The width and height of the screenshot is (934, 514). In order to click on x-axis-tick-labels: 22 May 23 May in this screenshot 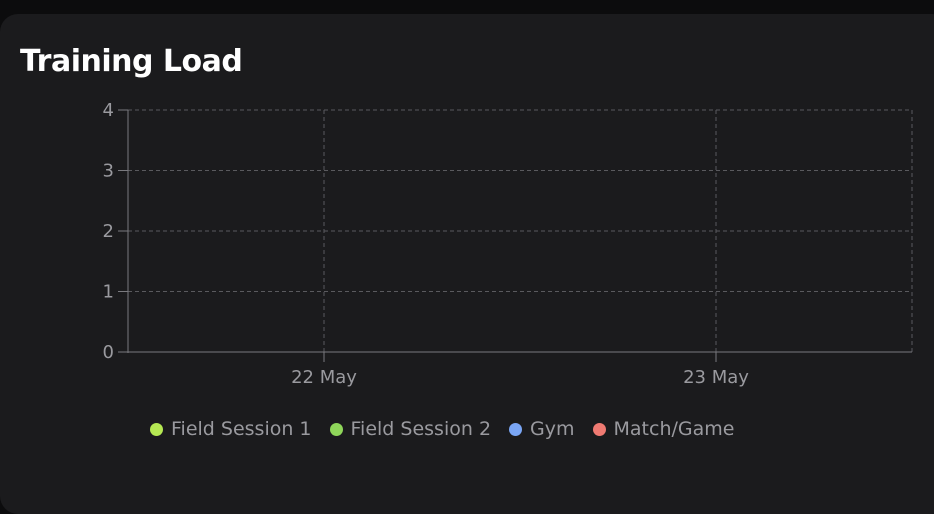, I will do `click(520, 377)`.